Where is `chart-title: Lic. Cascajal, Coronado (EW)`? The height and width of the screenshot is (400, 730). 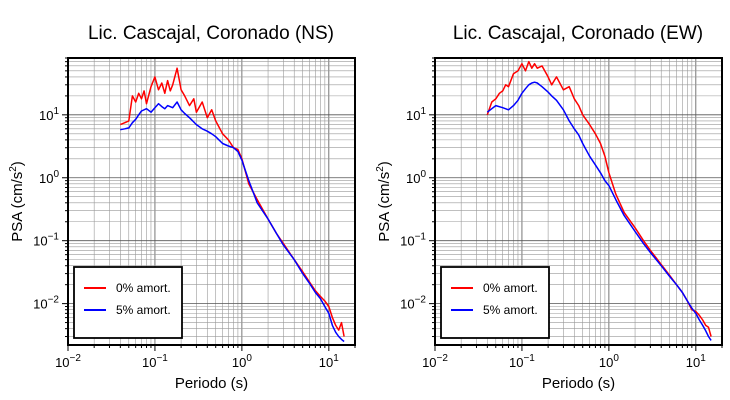 chart-title: Lic. Cascajal, Coronado (EW) is located at coordinates (578, 33).